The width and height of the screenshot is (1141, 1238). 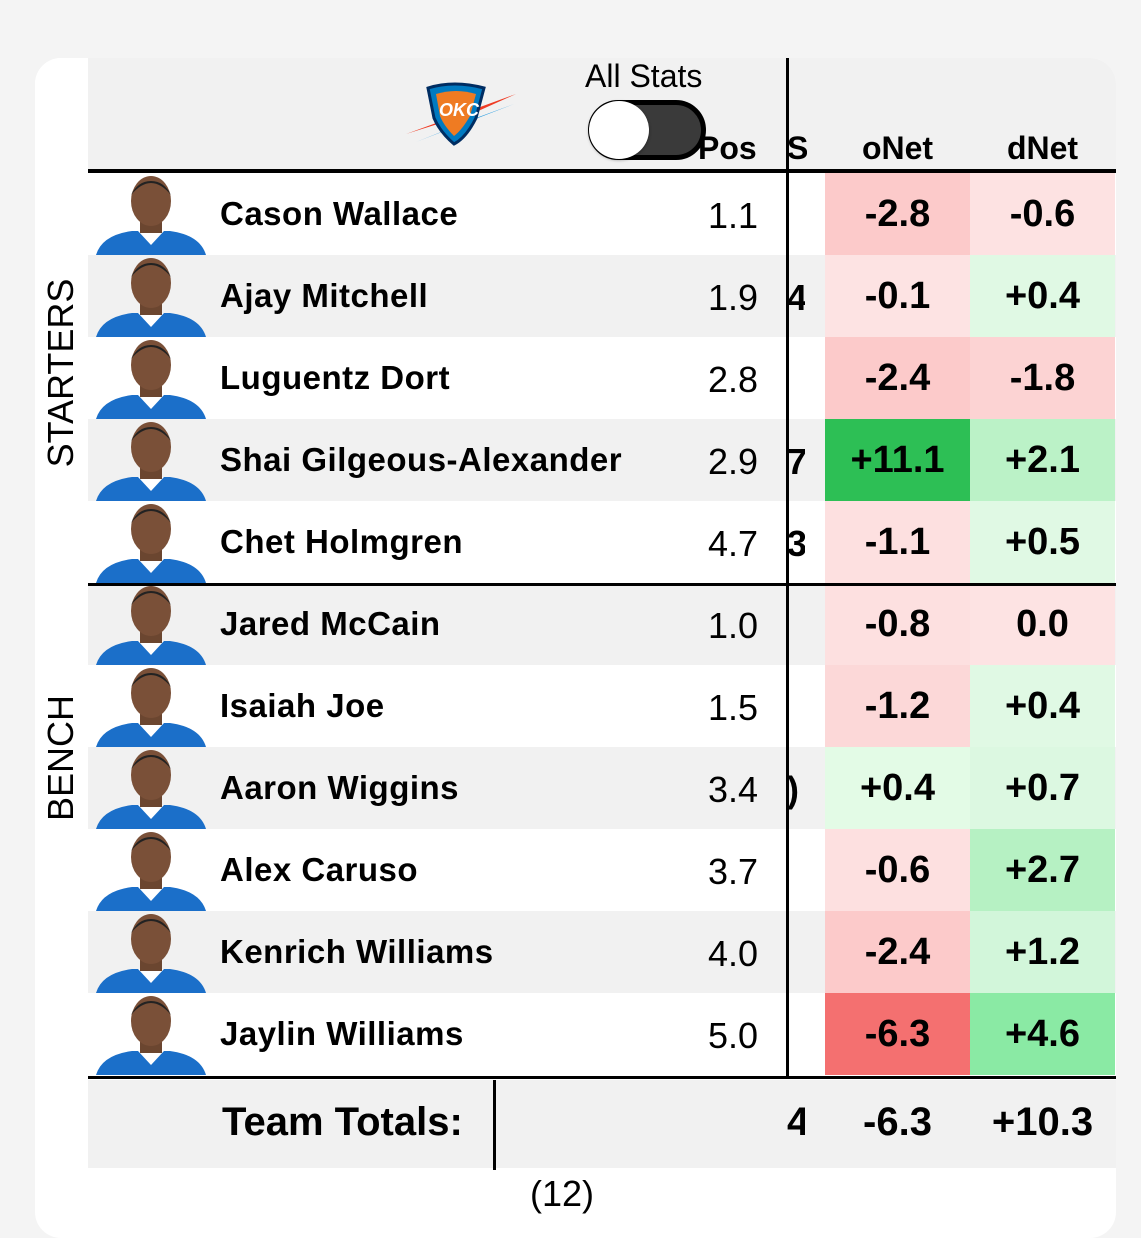 What do you see at coordinates (897, 870) in the screenshot?
I see `onet-cell: -0.6` at bounding box center [897, 870].